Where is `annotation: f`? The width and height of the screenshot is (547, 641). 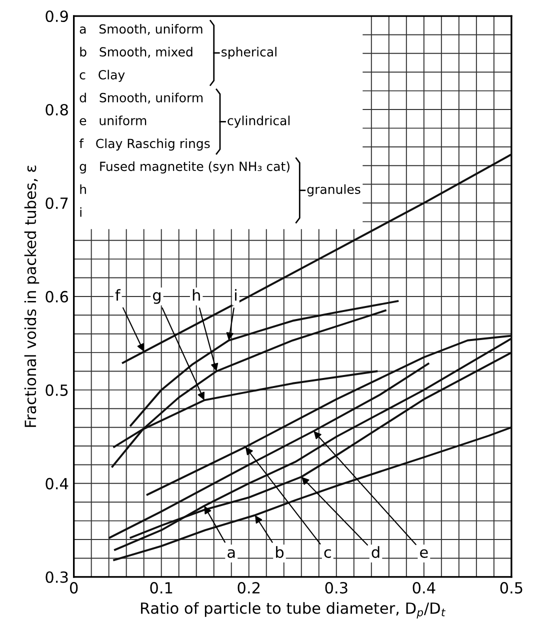
annotation: f is located at coordinates (118, 295).